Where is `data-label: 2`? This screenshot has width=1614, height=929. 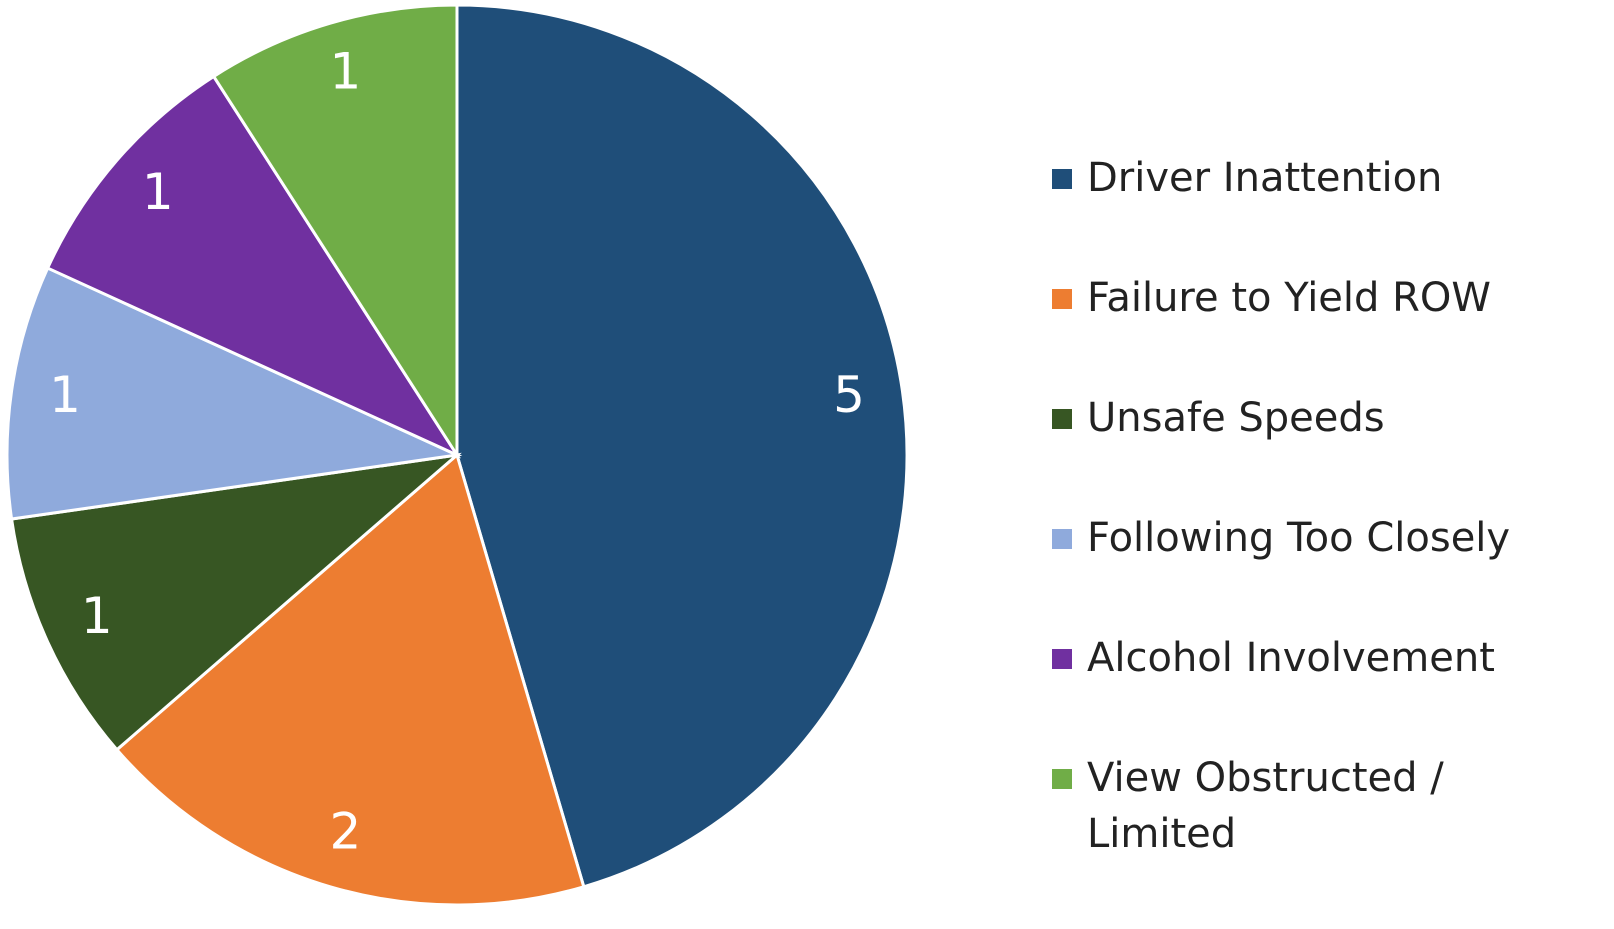
data-label: 2 is located at coordinates (346, 831).